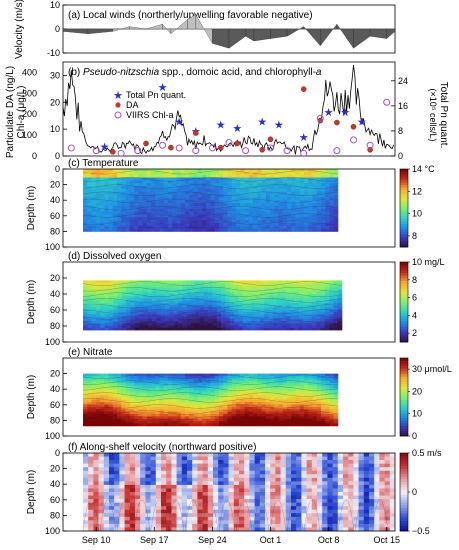  I want to click on da-marker, so click(353, 126).